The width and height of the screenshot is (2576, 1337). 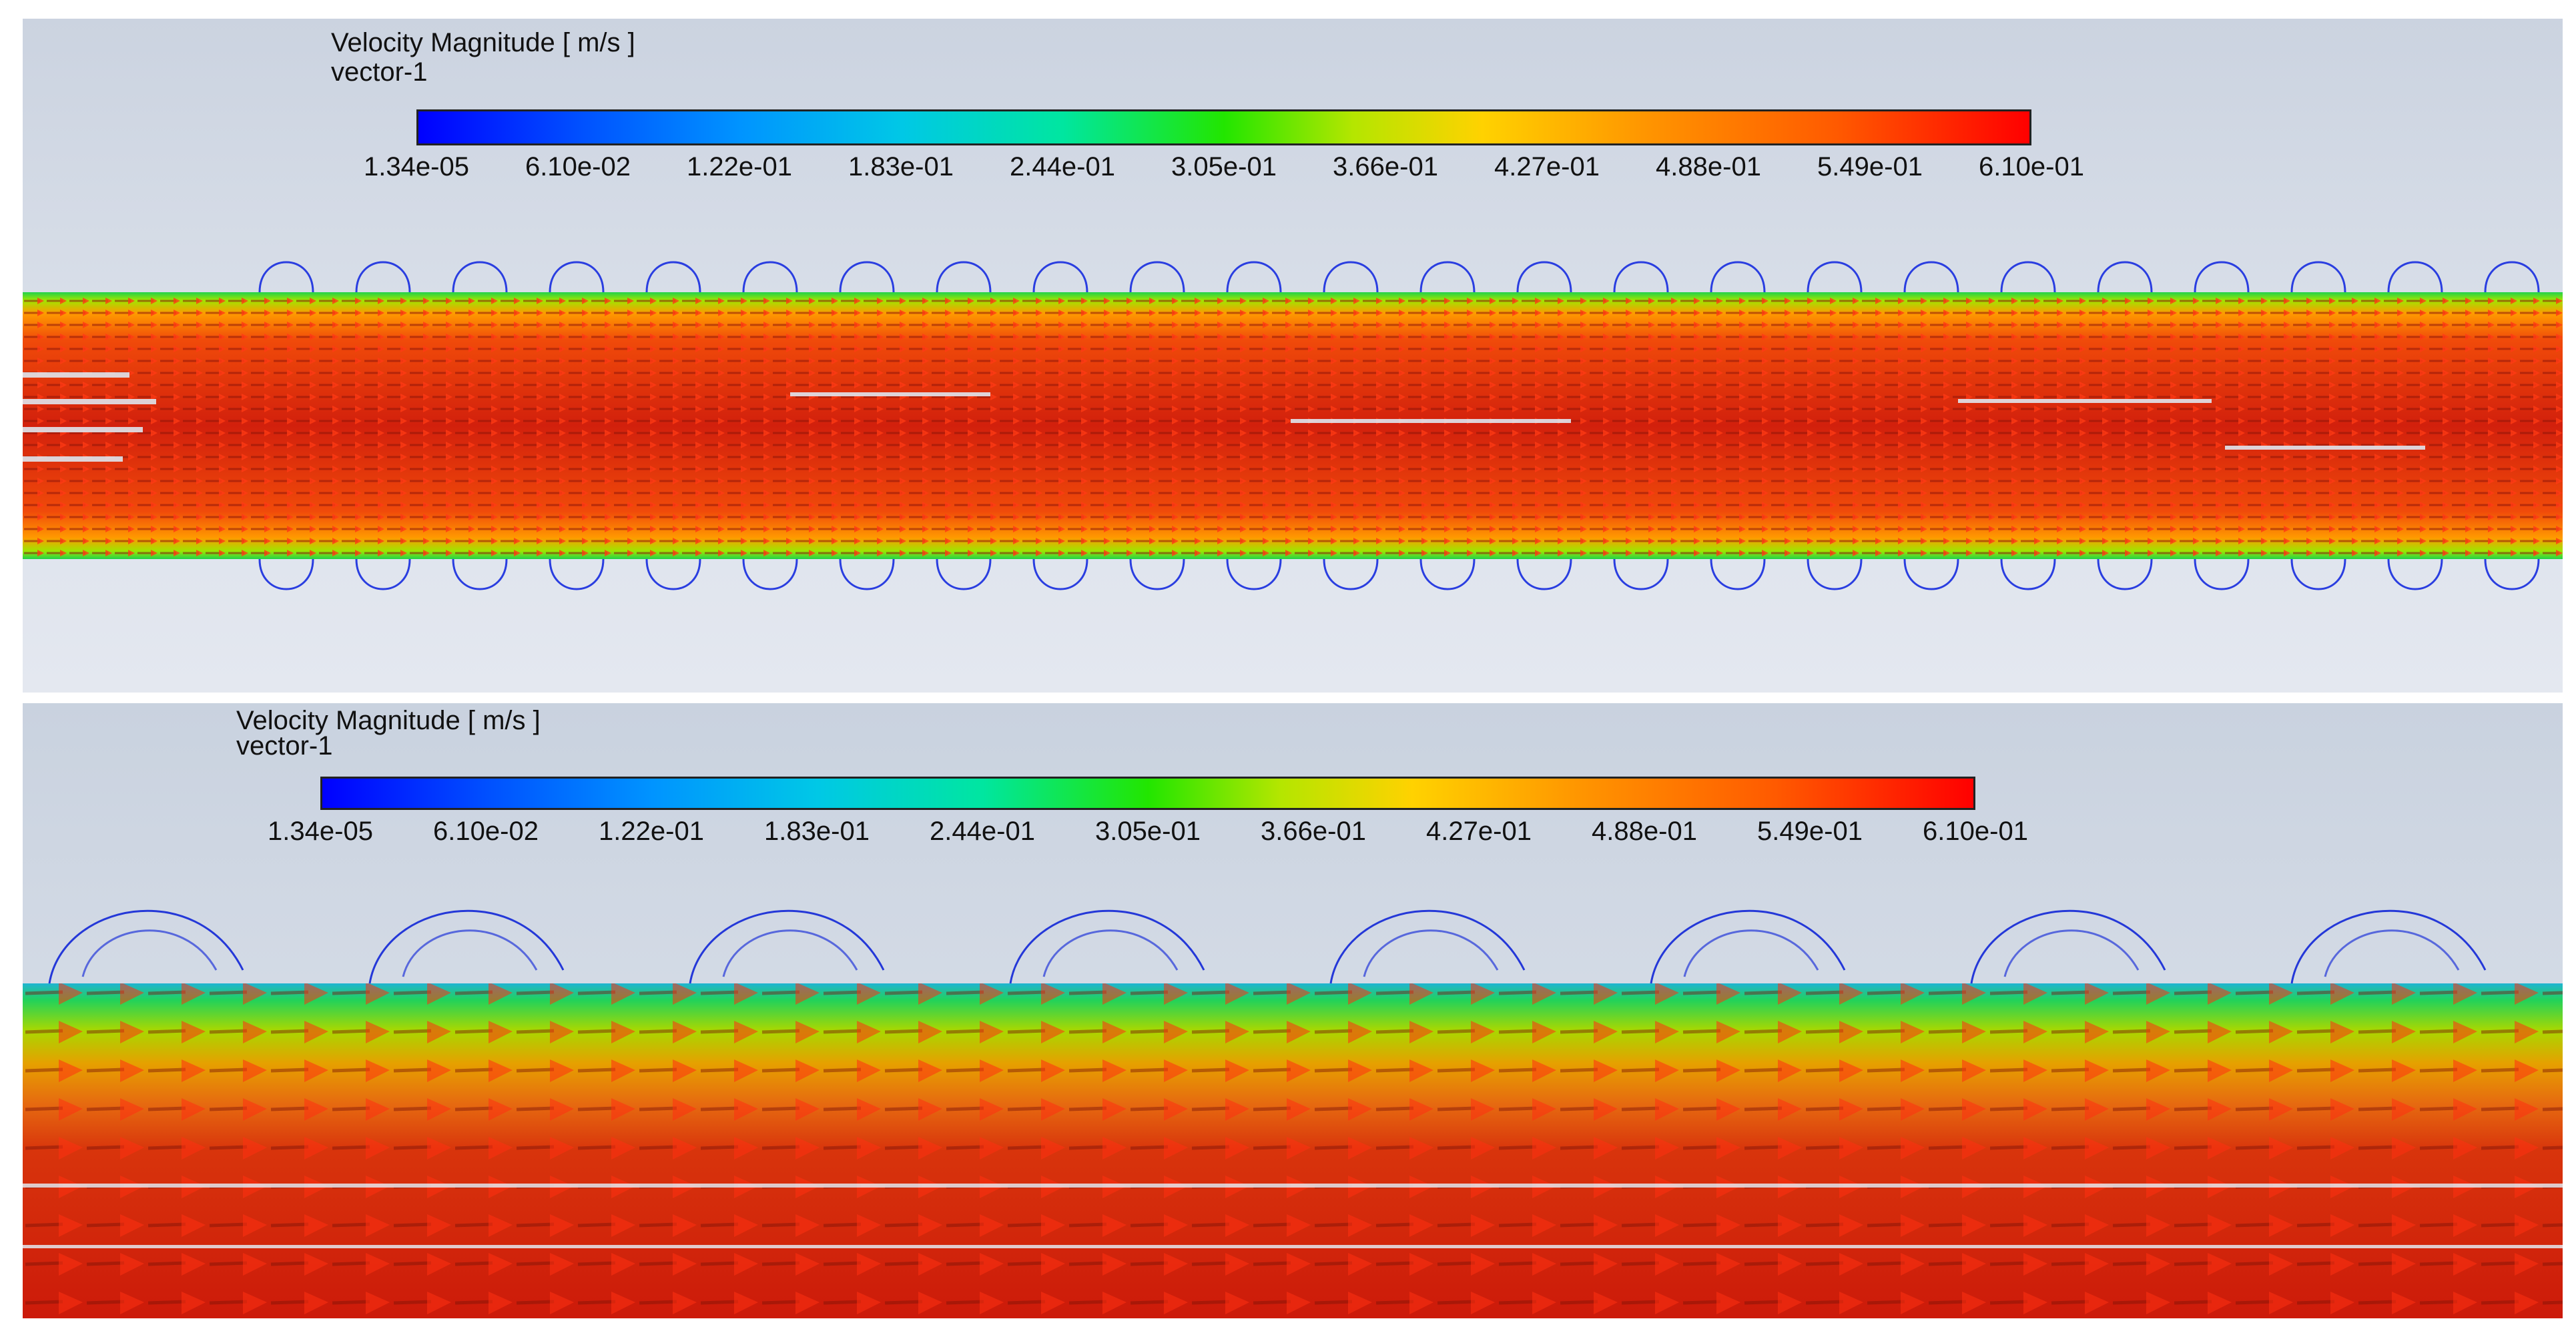 I want to click on bottom-legend-title: Velocity Magnitude [ m/s ], so click(x=388, y=721).